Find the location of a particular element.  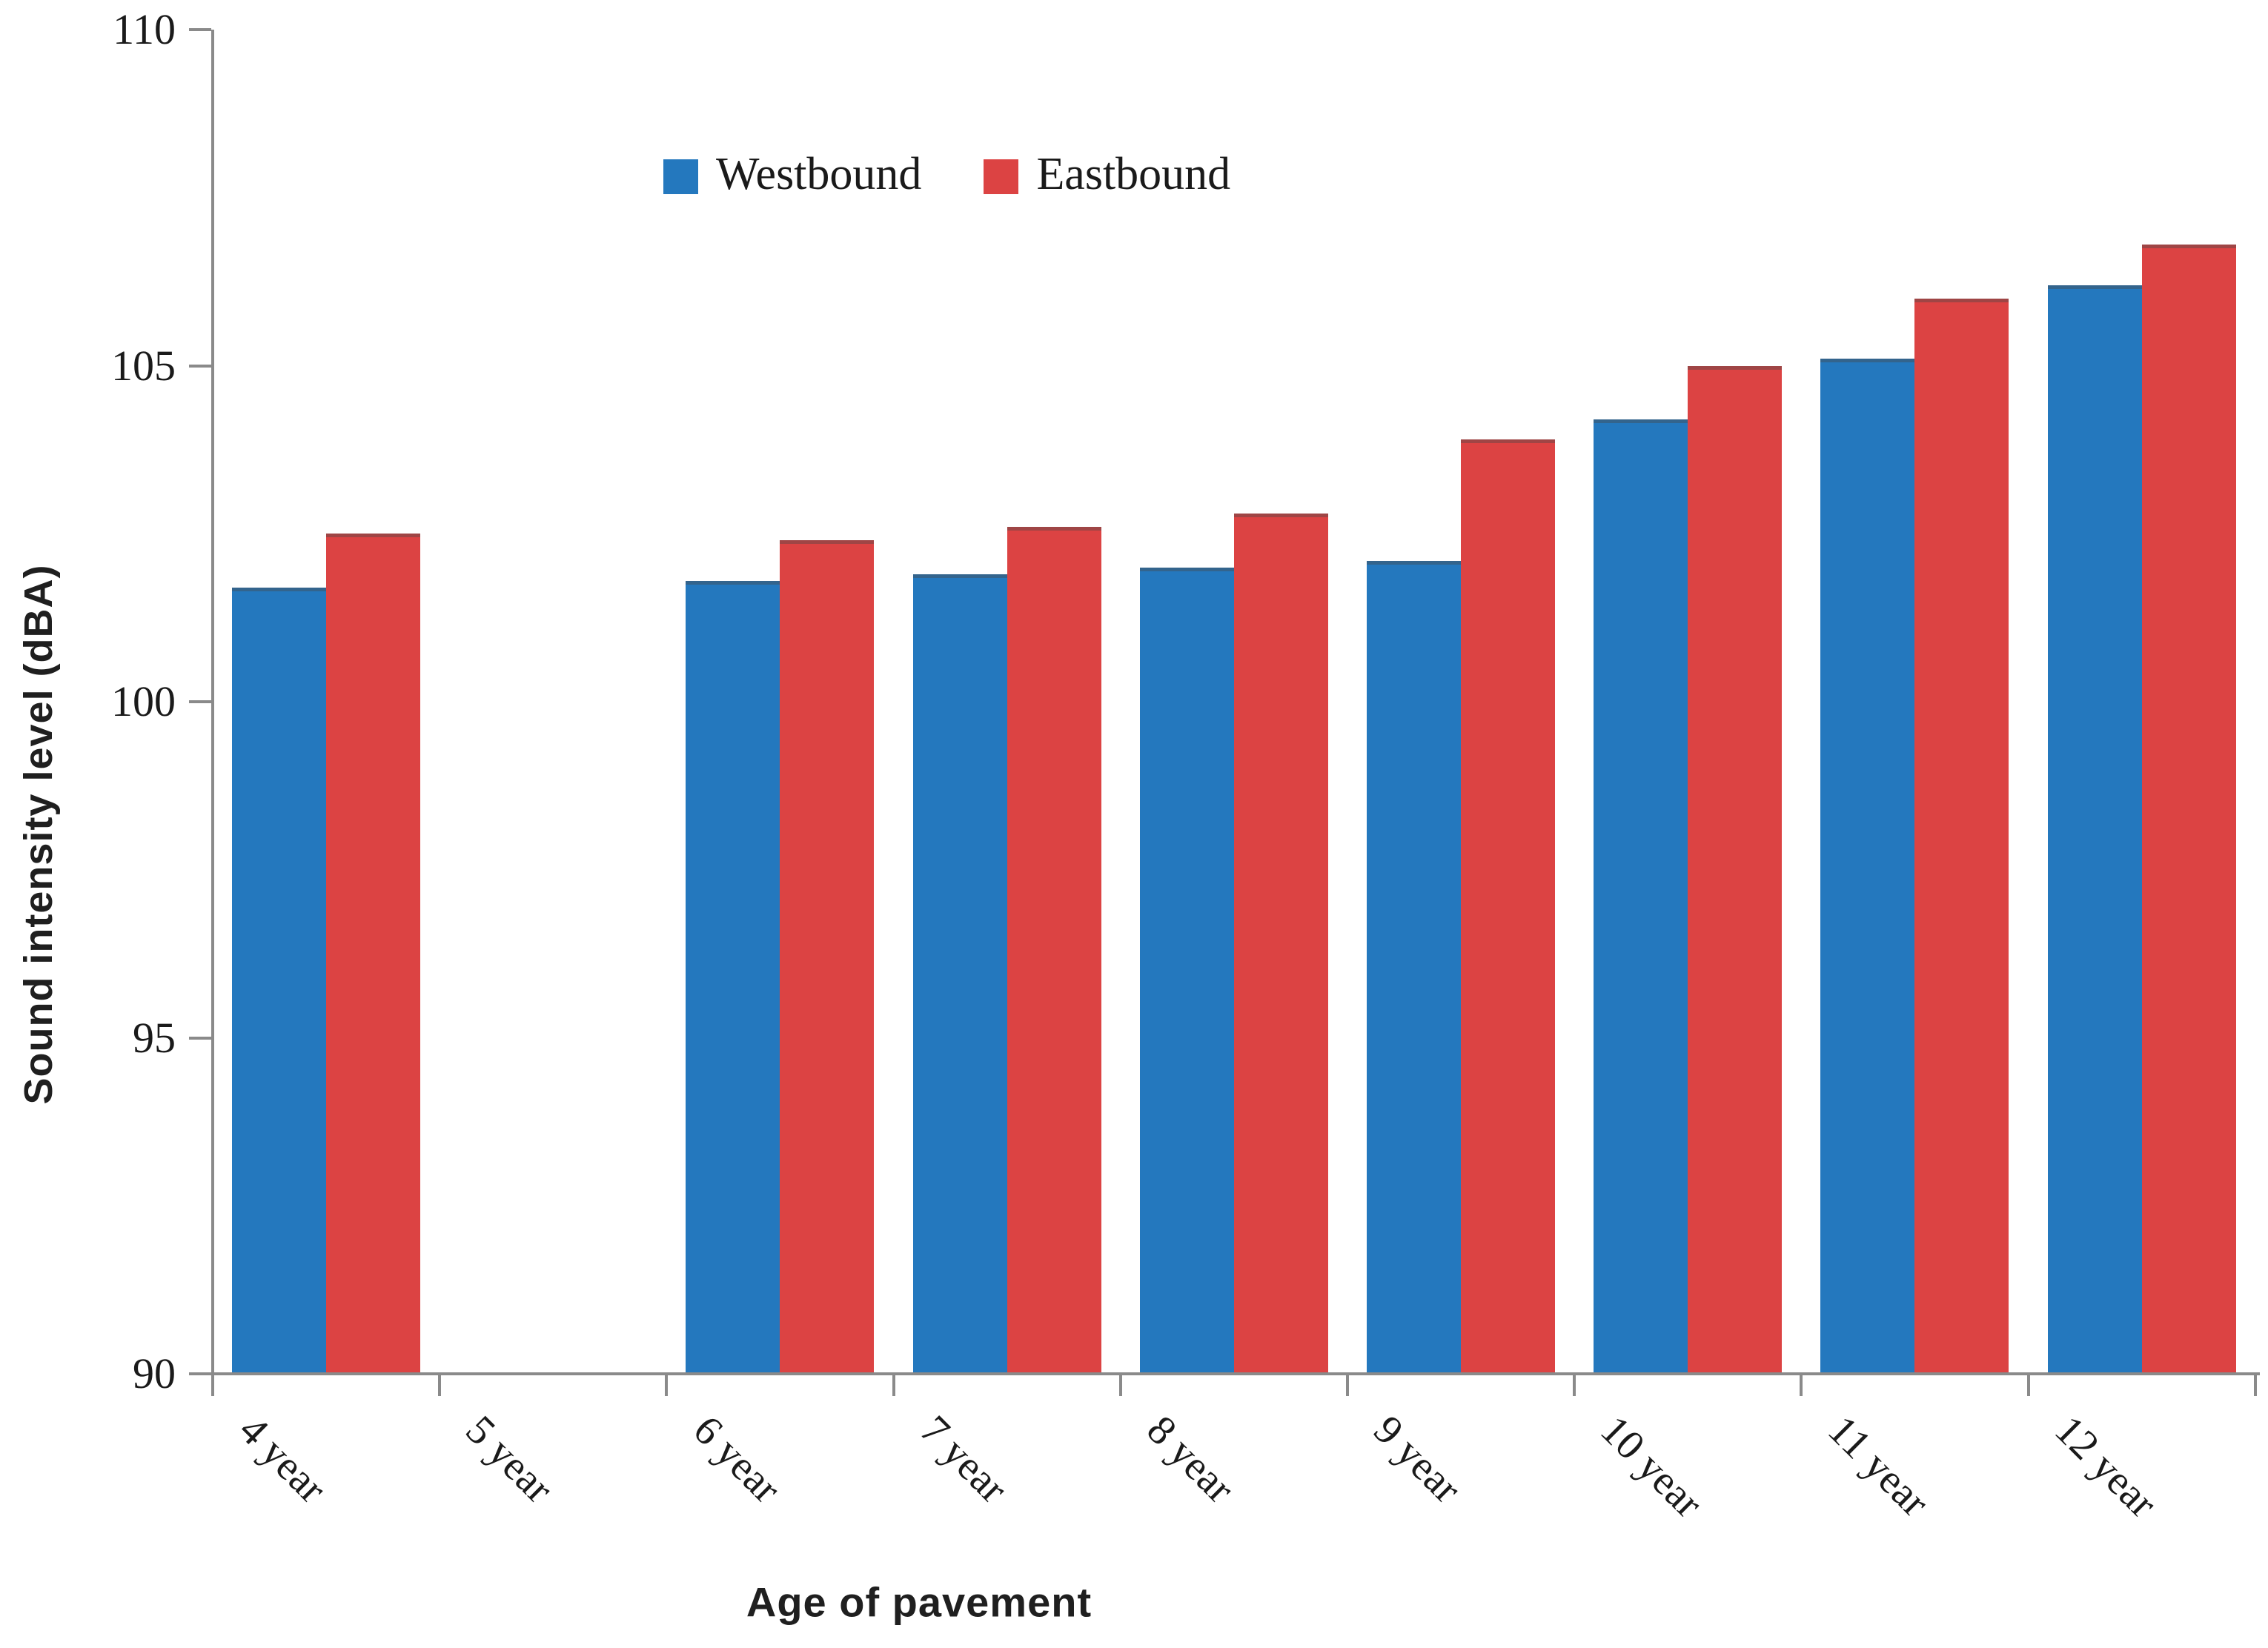

y-tick-label: 100 is located at coordinates (143, 701).